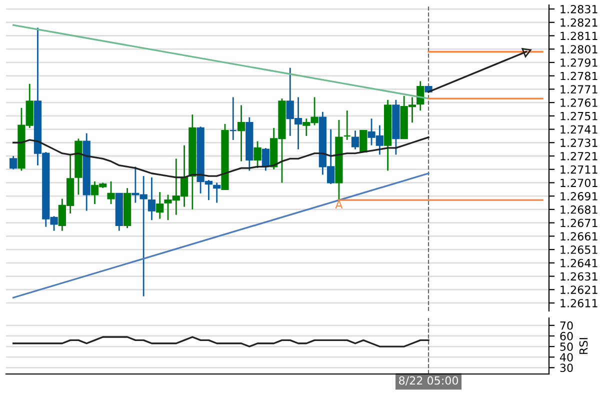 Image resolution: width=600 pixels, height=400 pixels. Describe the element at coordinates (579, 143) in the screenshot. I see `y-tick-label: 1.2731` at that location.